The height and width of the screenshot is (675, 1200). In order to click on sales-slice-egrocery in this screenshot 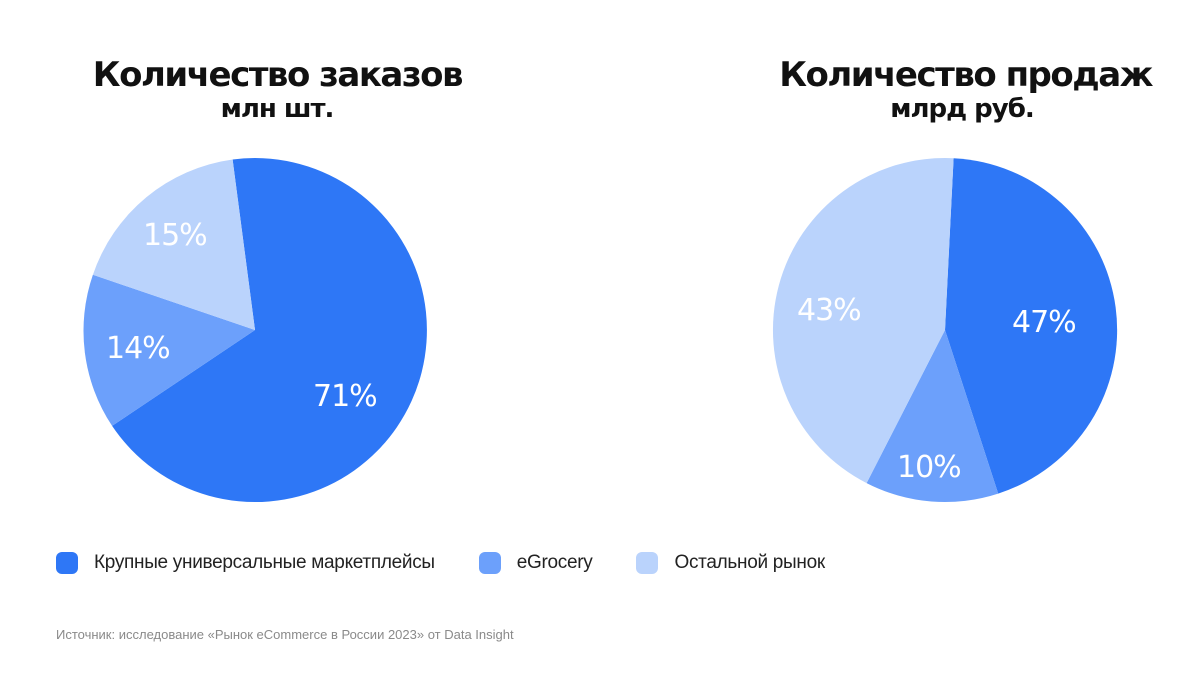, I will do `click(932, 416)`.